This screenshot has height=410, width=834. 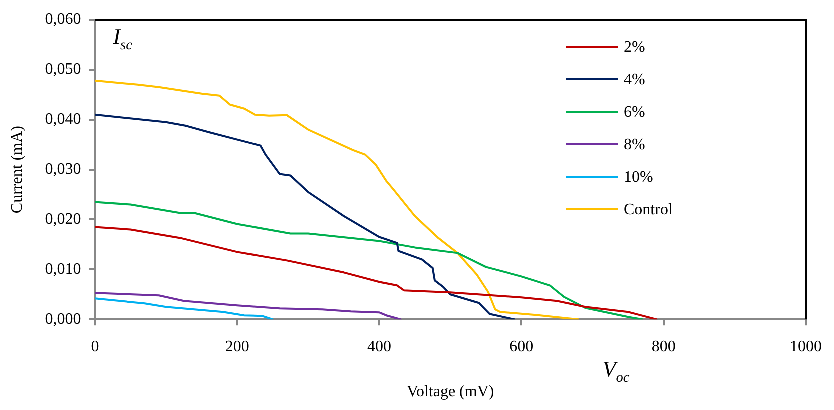 I want to click on x-tick-label: 400, so click(x=380, y=347).